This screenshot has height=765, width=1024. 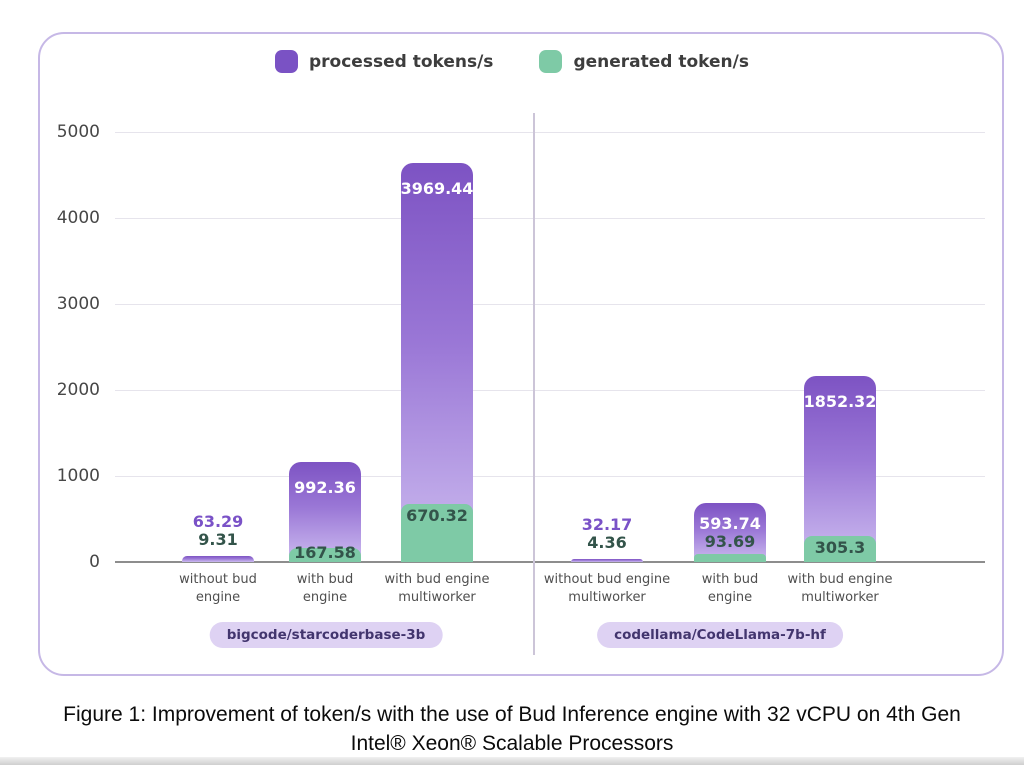 What do you see at coordinates (401, 61) in the screenshot?
I see `legend-label-processed: processed tokens/s` at bounding box center [401, 61].